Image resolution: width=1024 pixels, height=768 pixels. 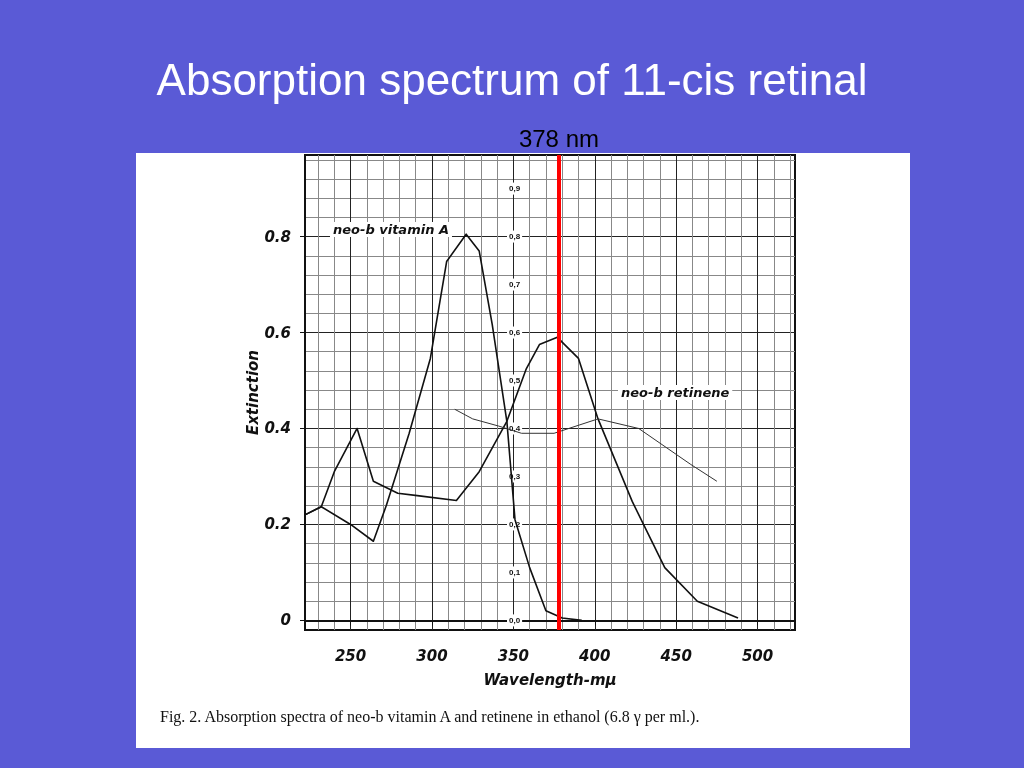 What do you see at coordinates (515, 237) in the screenshot?
I see `y2-tick-label: 0,8` at bounding box center [515, 237].